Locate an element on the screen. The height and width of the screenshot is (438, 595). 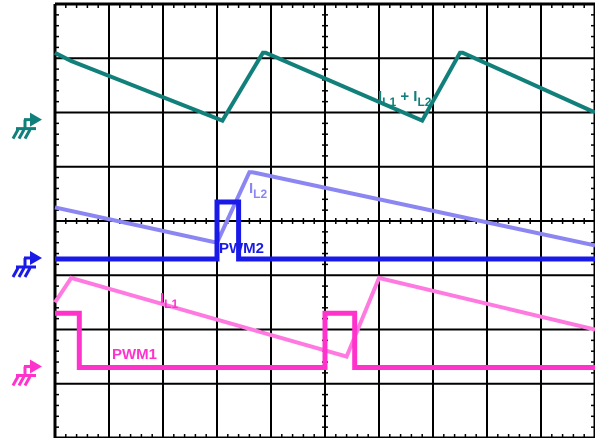
pwm1-label: PWM1 is located at coordinates (134, 354).